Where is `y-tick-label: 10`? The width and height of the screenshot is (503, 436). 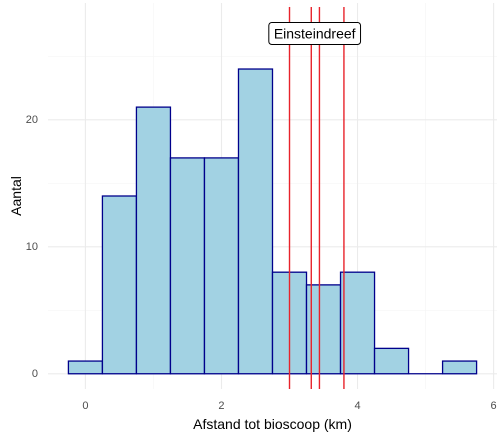
y-tick-label: 10 is located at coordinates (32, 247).